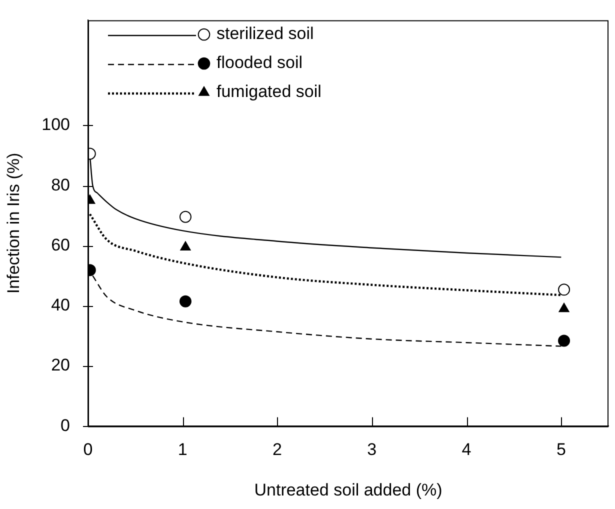 The width and height of the screenshot is (615, 509). What do you see at coordinates (88, 450) in the screenshot?
I see `x-tick-label: 0` at bounding box center [88, 450].